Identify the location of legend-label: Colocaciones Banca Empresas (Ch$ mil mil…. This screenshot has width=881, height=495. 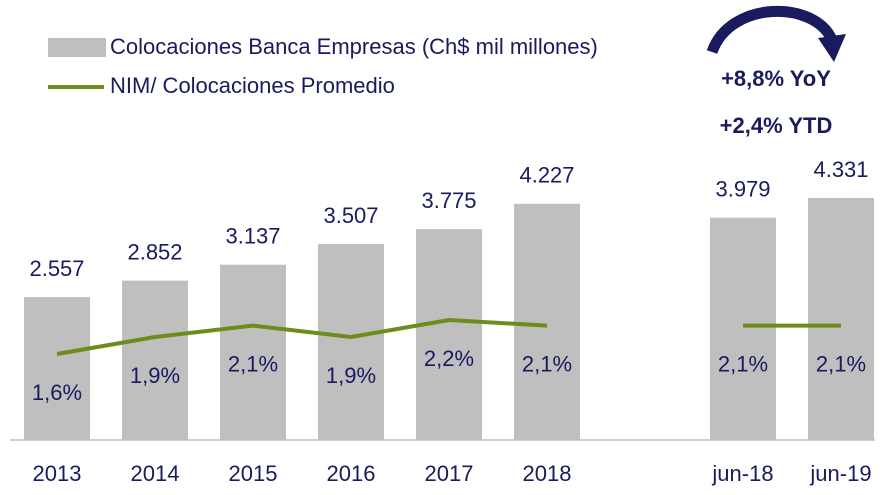
(354, 46).